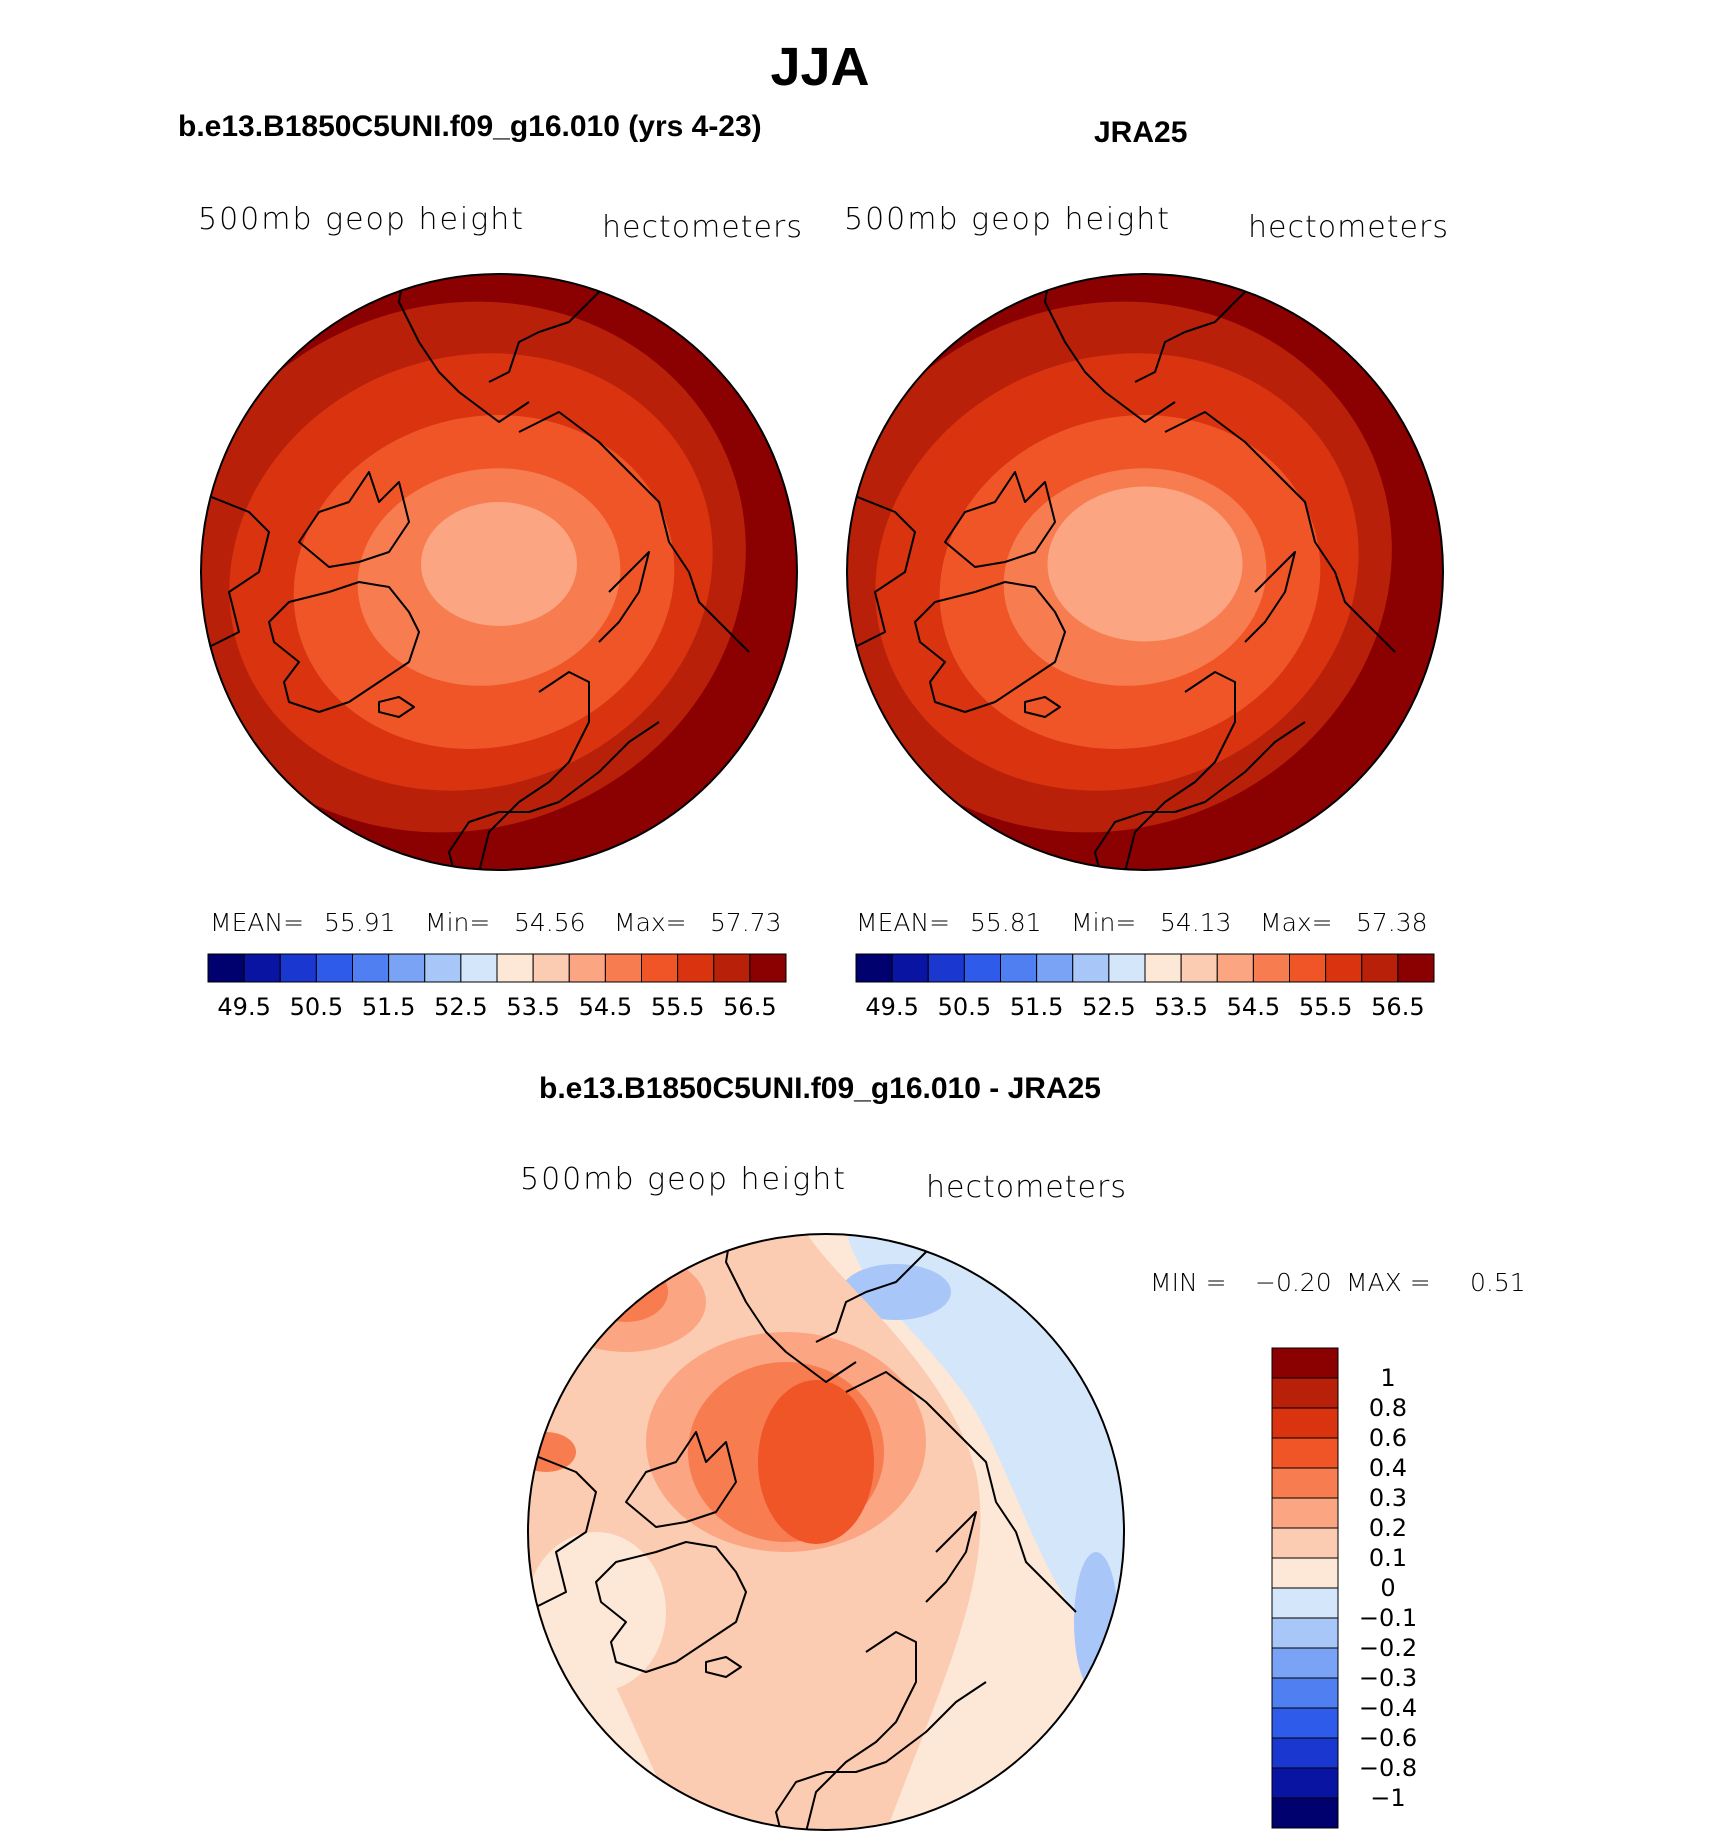 The image size is (1710, 1839). I want to click on panel-1-coast-north-america-coast, so click(235, 572).